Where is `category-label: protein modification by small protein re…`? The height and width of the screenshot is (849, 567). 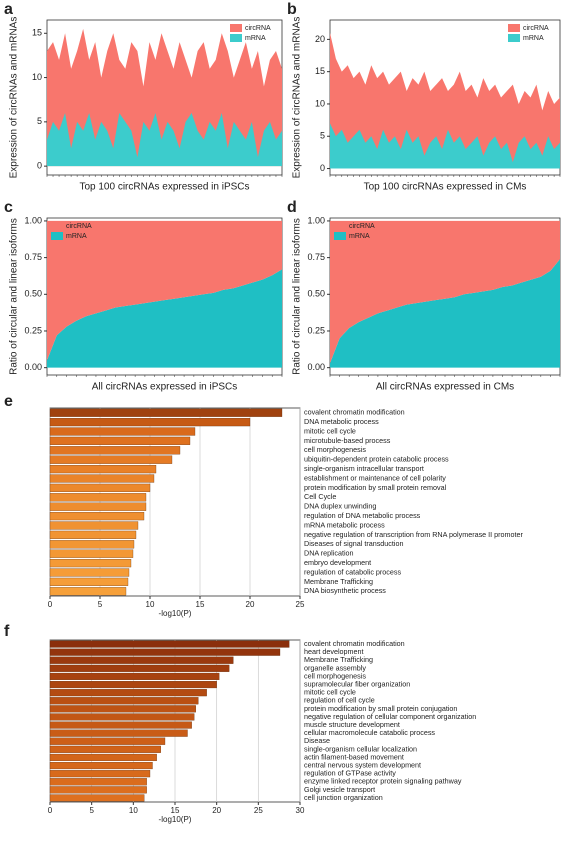 category-label: protein modification by small protein re… is located at coordinates (375, 487).